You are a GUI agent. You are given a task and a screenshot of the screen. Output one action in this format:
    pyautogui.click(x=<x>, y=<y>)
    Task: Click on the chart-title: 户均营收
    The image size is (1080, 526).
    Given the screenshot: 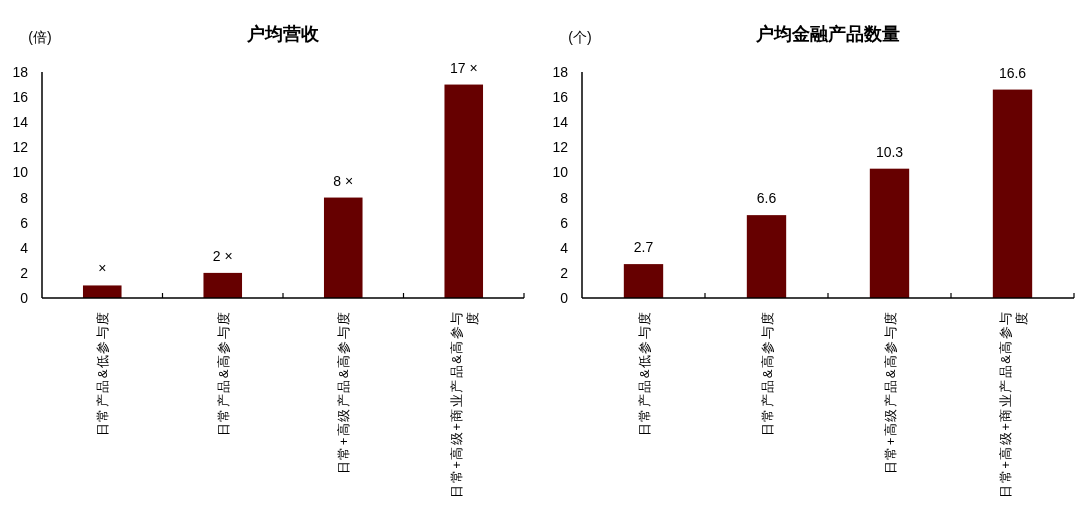 What is the action you would take?
    pyautogui.click(x=283, y=34)
    